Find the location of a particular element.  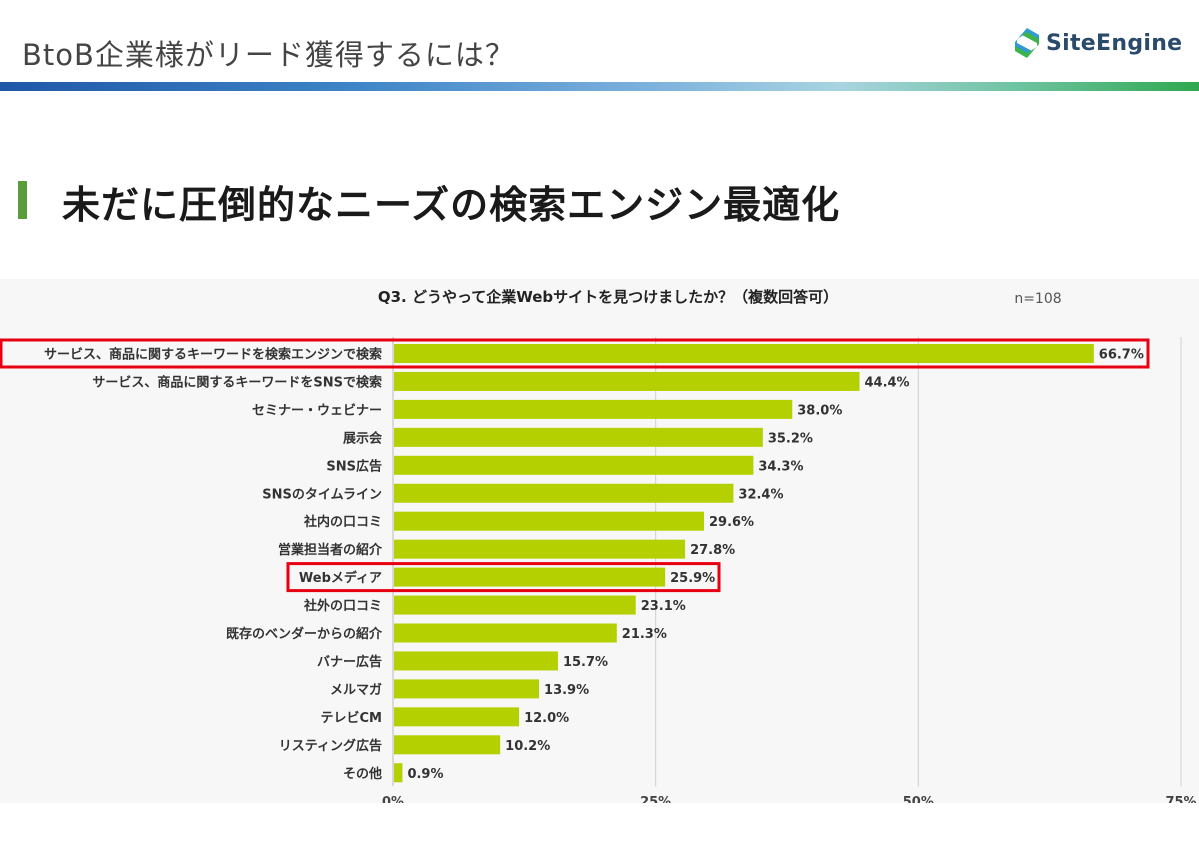

x-tick-label: 75% is located at coordinates (1180, 799).